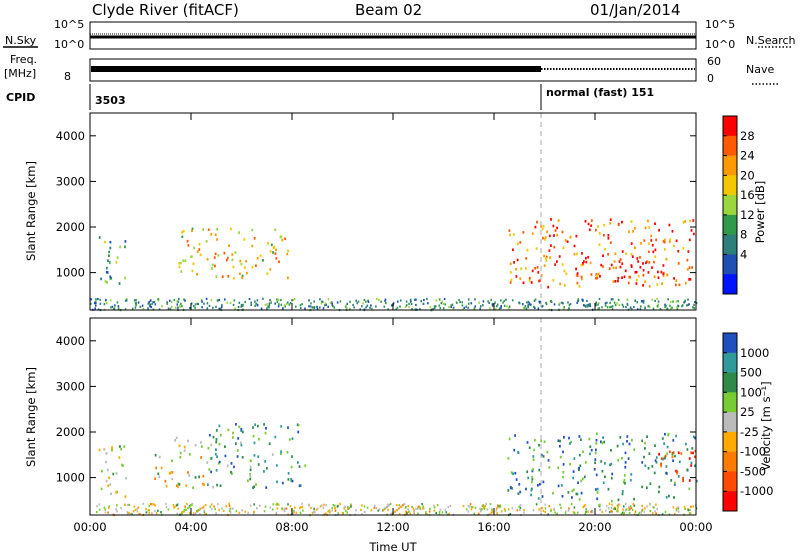 This screenshot has height=554, width=800. Describe the element at coordinates (89, 527) in the screenshot. I see `velocity-xtick-label: 00:00` at that location.